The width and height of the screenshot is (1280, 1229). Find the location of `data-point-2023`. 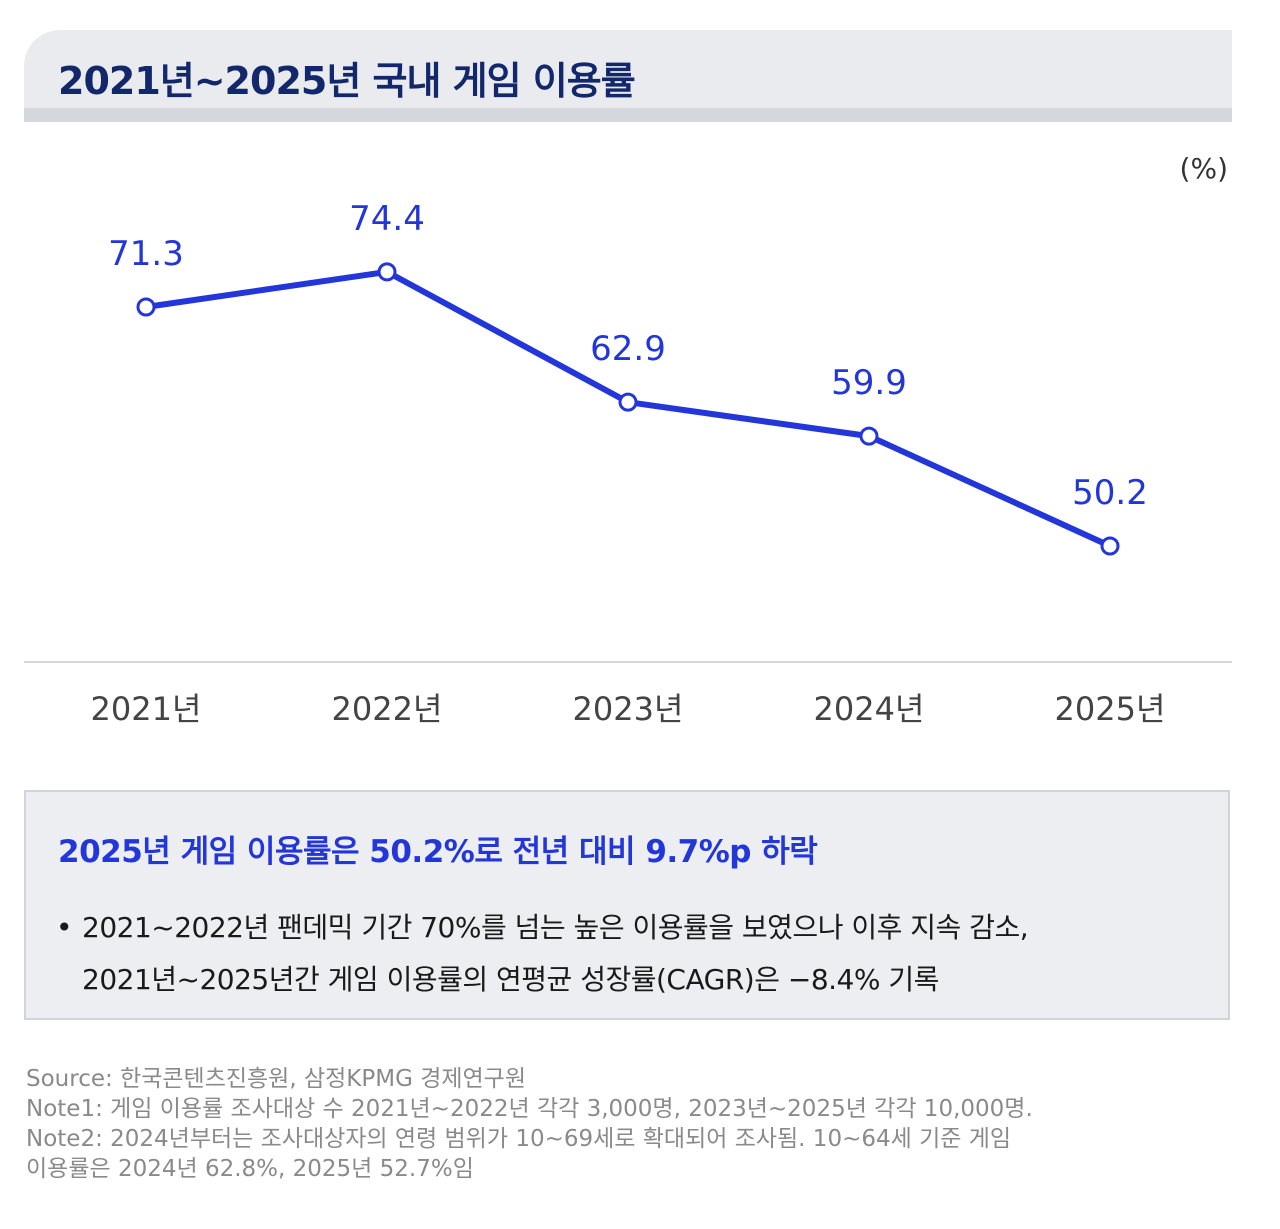

data-point-2023 is located at coordinates (628, 402).